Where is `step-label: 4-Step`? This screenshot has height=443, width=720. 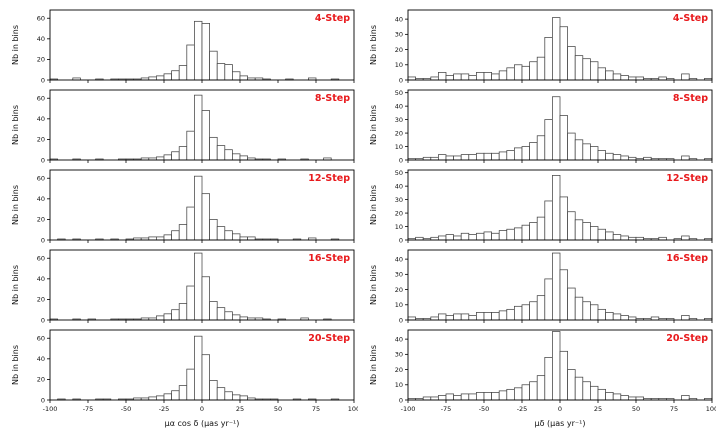
step-label: 4-Step is located at coordinates (332, 18).